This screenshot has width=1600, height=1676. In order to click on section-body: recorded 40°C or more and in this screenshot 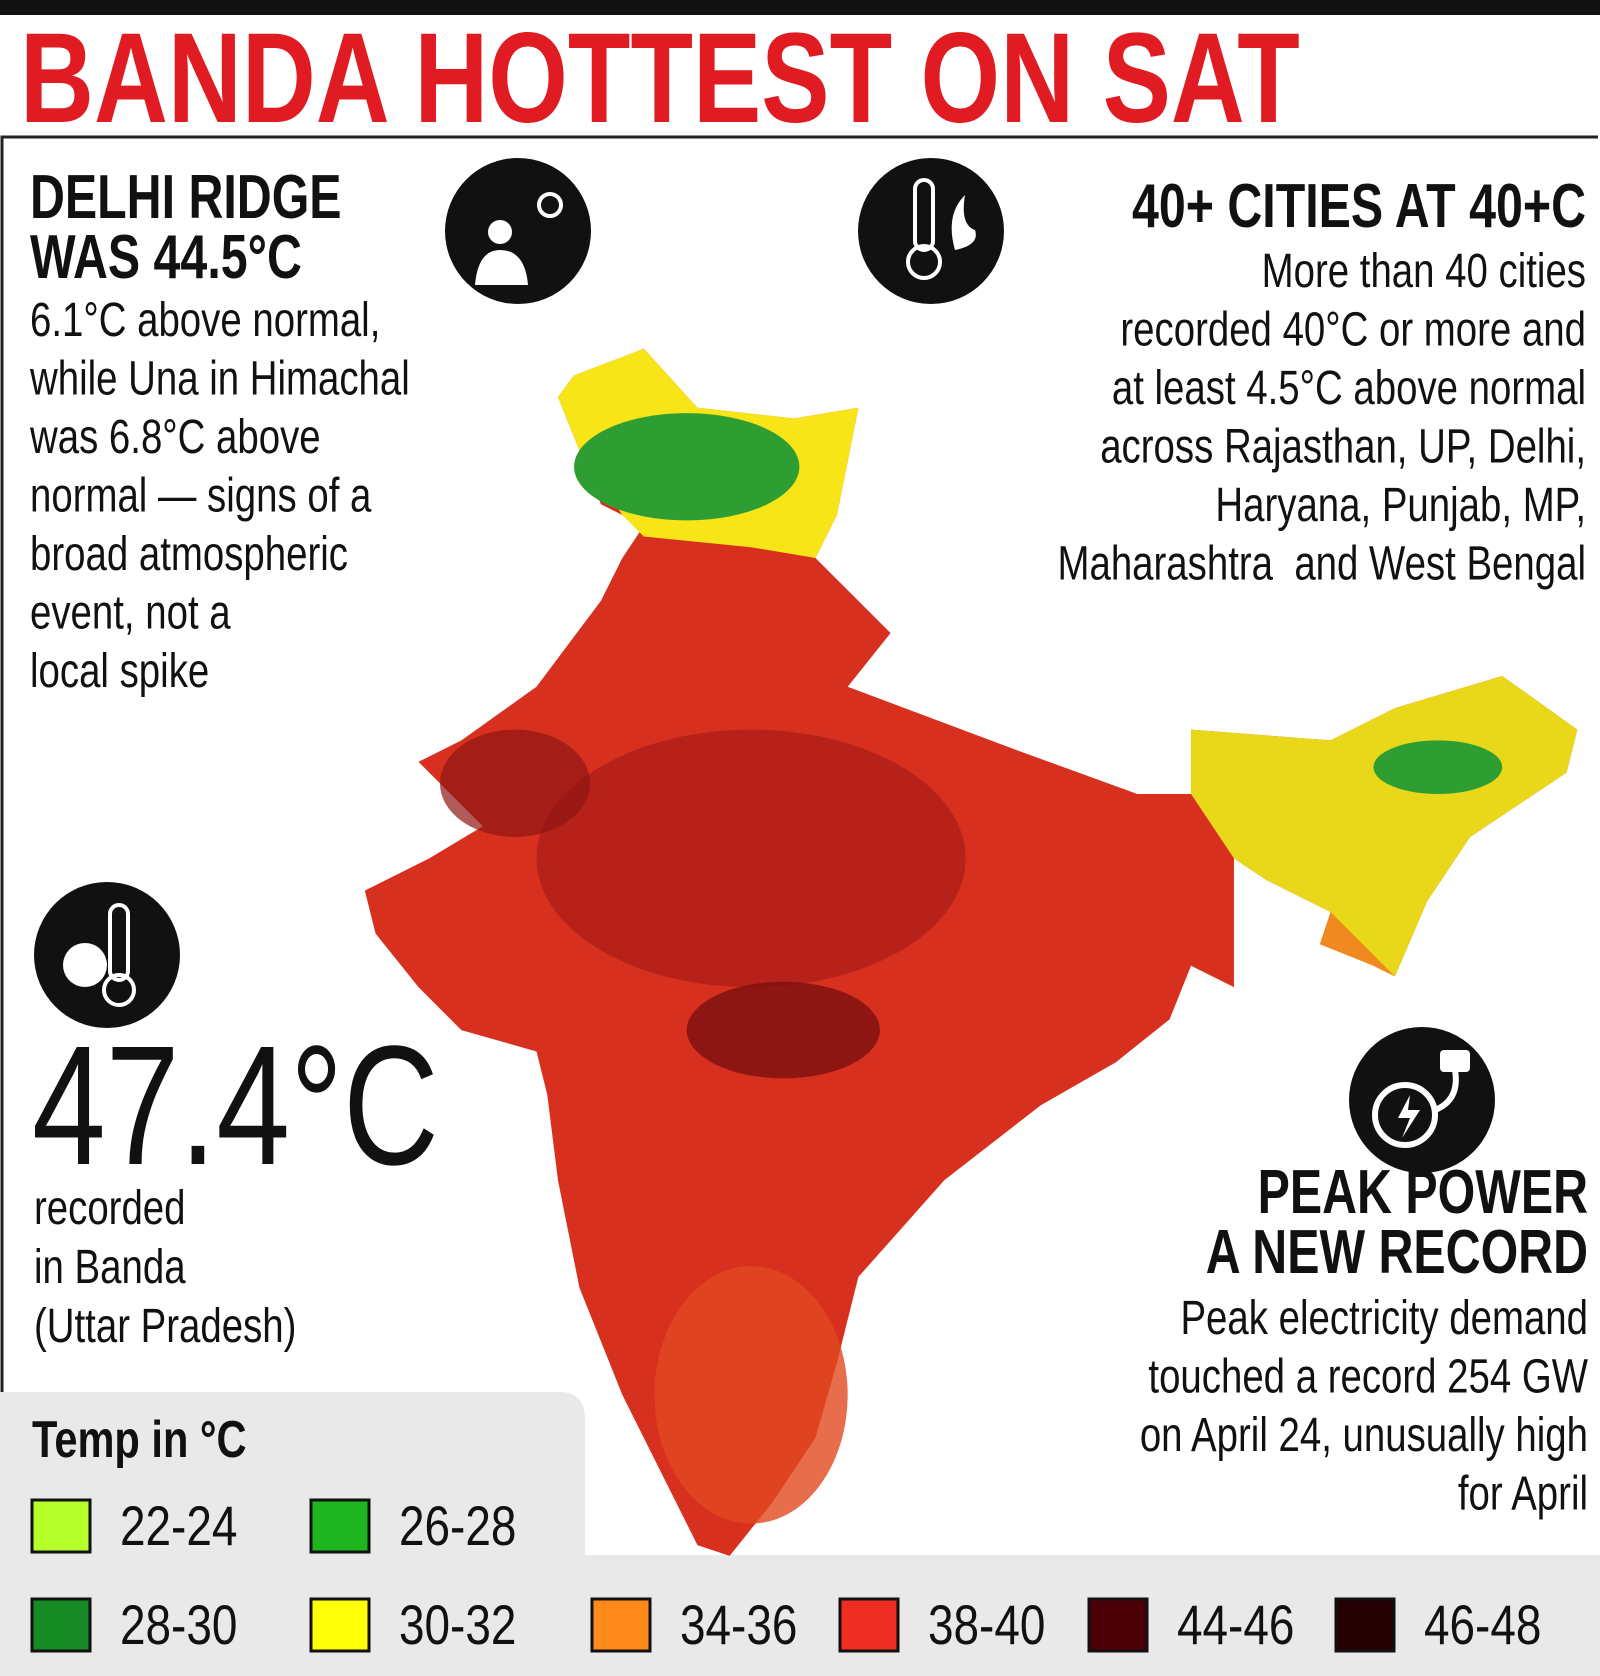, I will do `click(1353, 330)`.